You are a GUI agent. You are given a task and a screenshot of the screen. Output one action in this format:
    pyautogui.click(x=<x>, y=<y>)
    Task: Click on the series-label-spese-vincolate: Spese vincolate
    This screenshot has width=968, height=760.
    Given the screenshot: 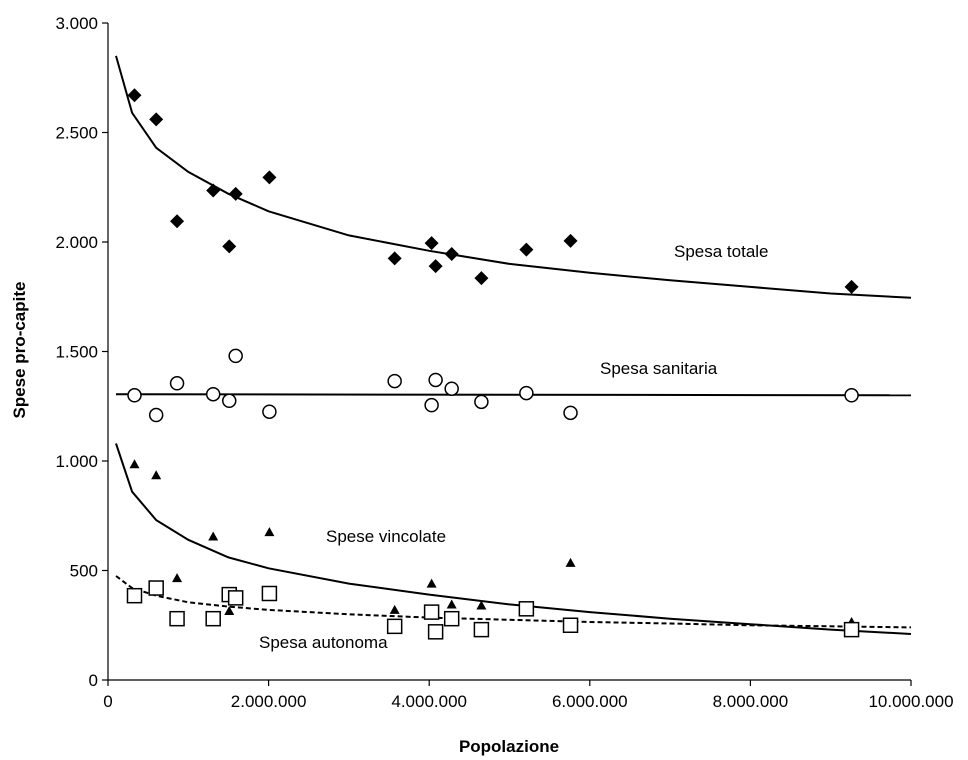 What is the action you would take?
    pyautogui.click(x=386, y=536)
    